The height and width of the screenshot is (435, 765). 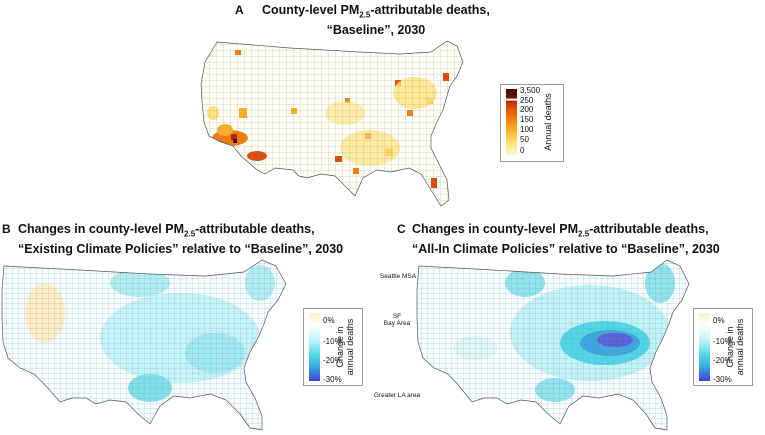 I want to click on panel-b-title-sub: 2.5, so click(x=190, y=234).